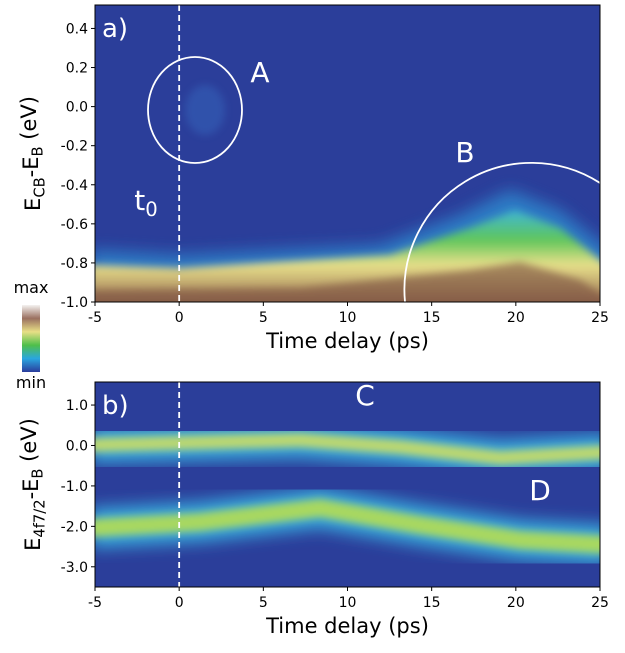 This screenshot has height=653, width=625. Describe the element at coordinates (39, 518) in the screenshot. I see `text-part: 4f7/2` at that location.